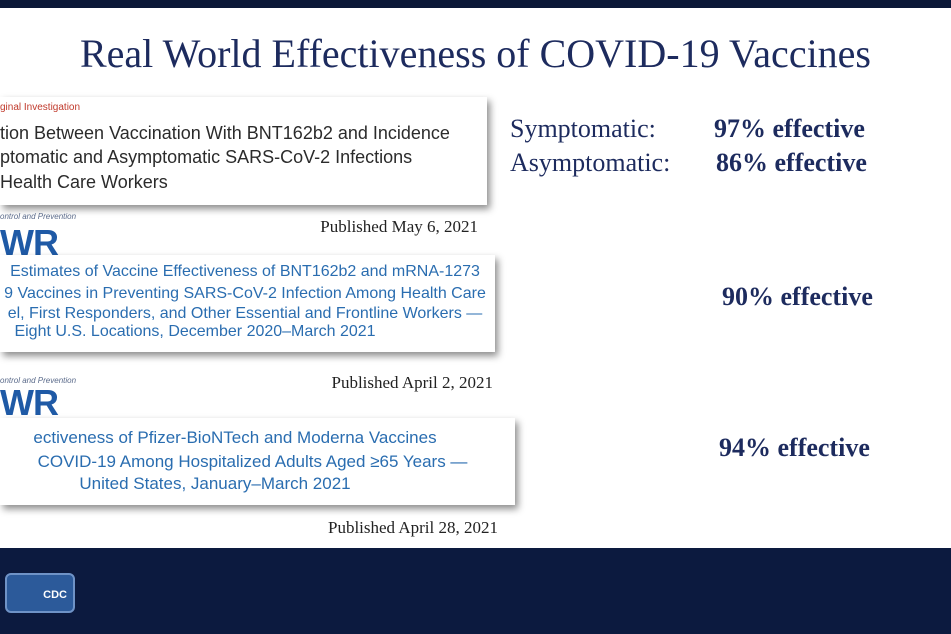 This screenshot has height=634, width=951. What do you see at coordinates (590, 162) in the screenshot?
I see `result-label: Asymptomatic:` at bounding box center [590, 162].